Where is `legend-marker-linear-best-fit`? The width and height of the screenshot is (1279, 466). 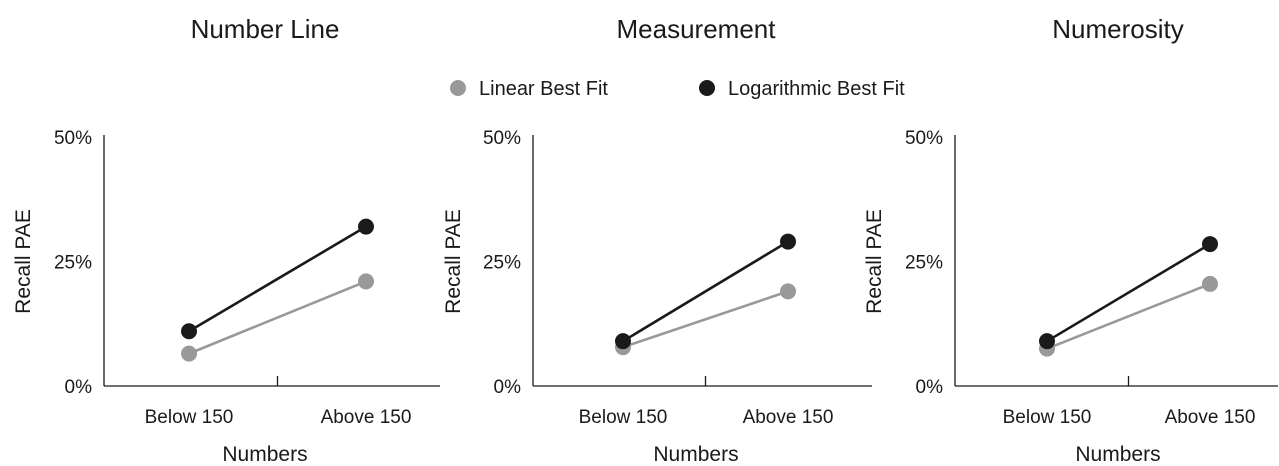 legend-marker-linear-best-fit is located at coordinates (458, 88).